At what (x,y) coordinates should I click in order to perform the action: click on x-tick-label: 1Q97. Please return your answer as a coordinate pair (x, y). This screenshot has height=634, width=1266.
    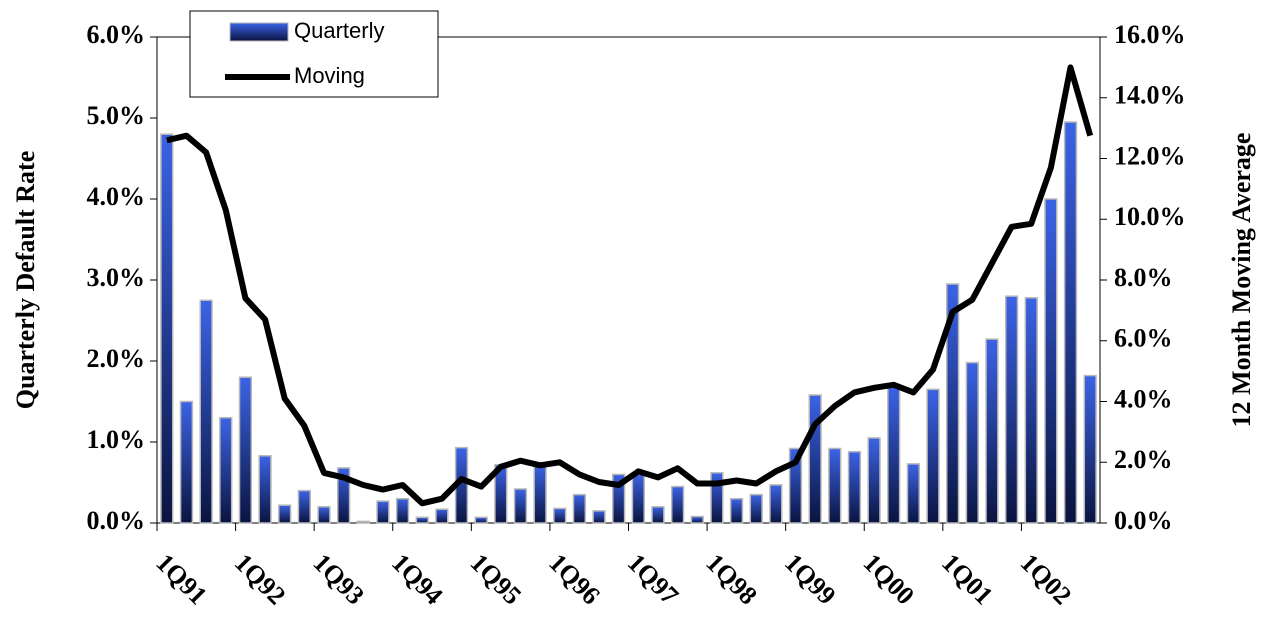
    Looking at the image, I should click on (653, 579).